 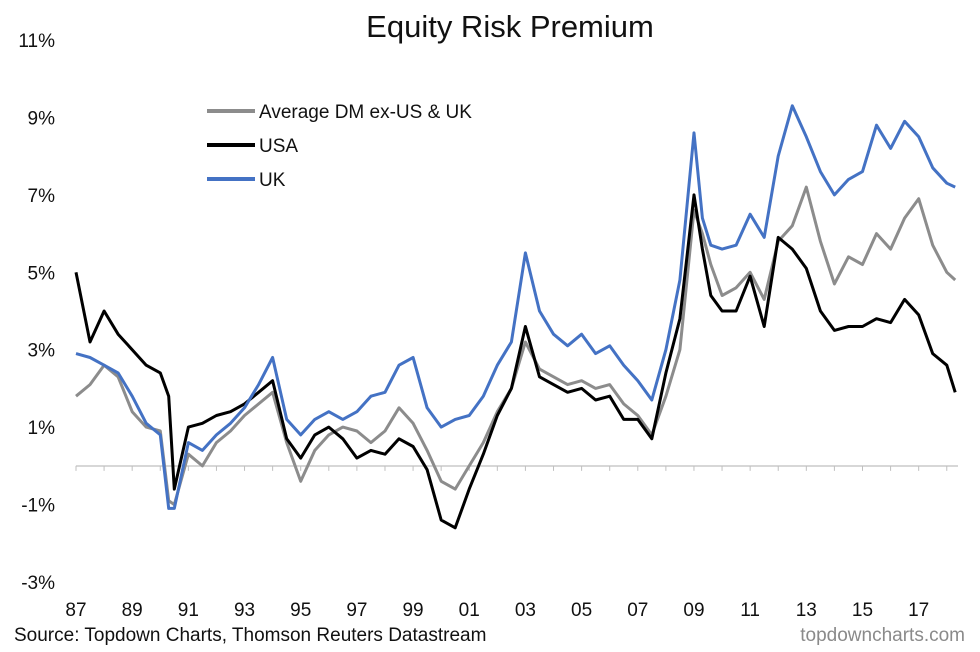 What do you see at coordinates (42, 196) in the screenshot?
I see `y-tick-label: 7%` at bounding box center [42, 196].